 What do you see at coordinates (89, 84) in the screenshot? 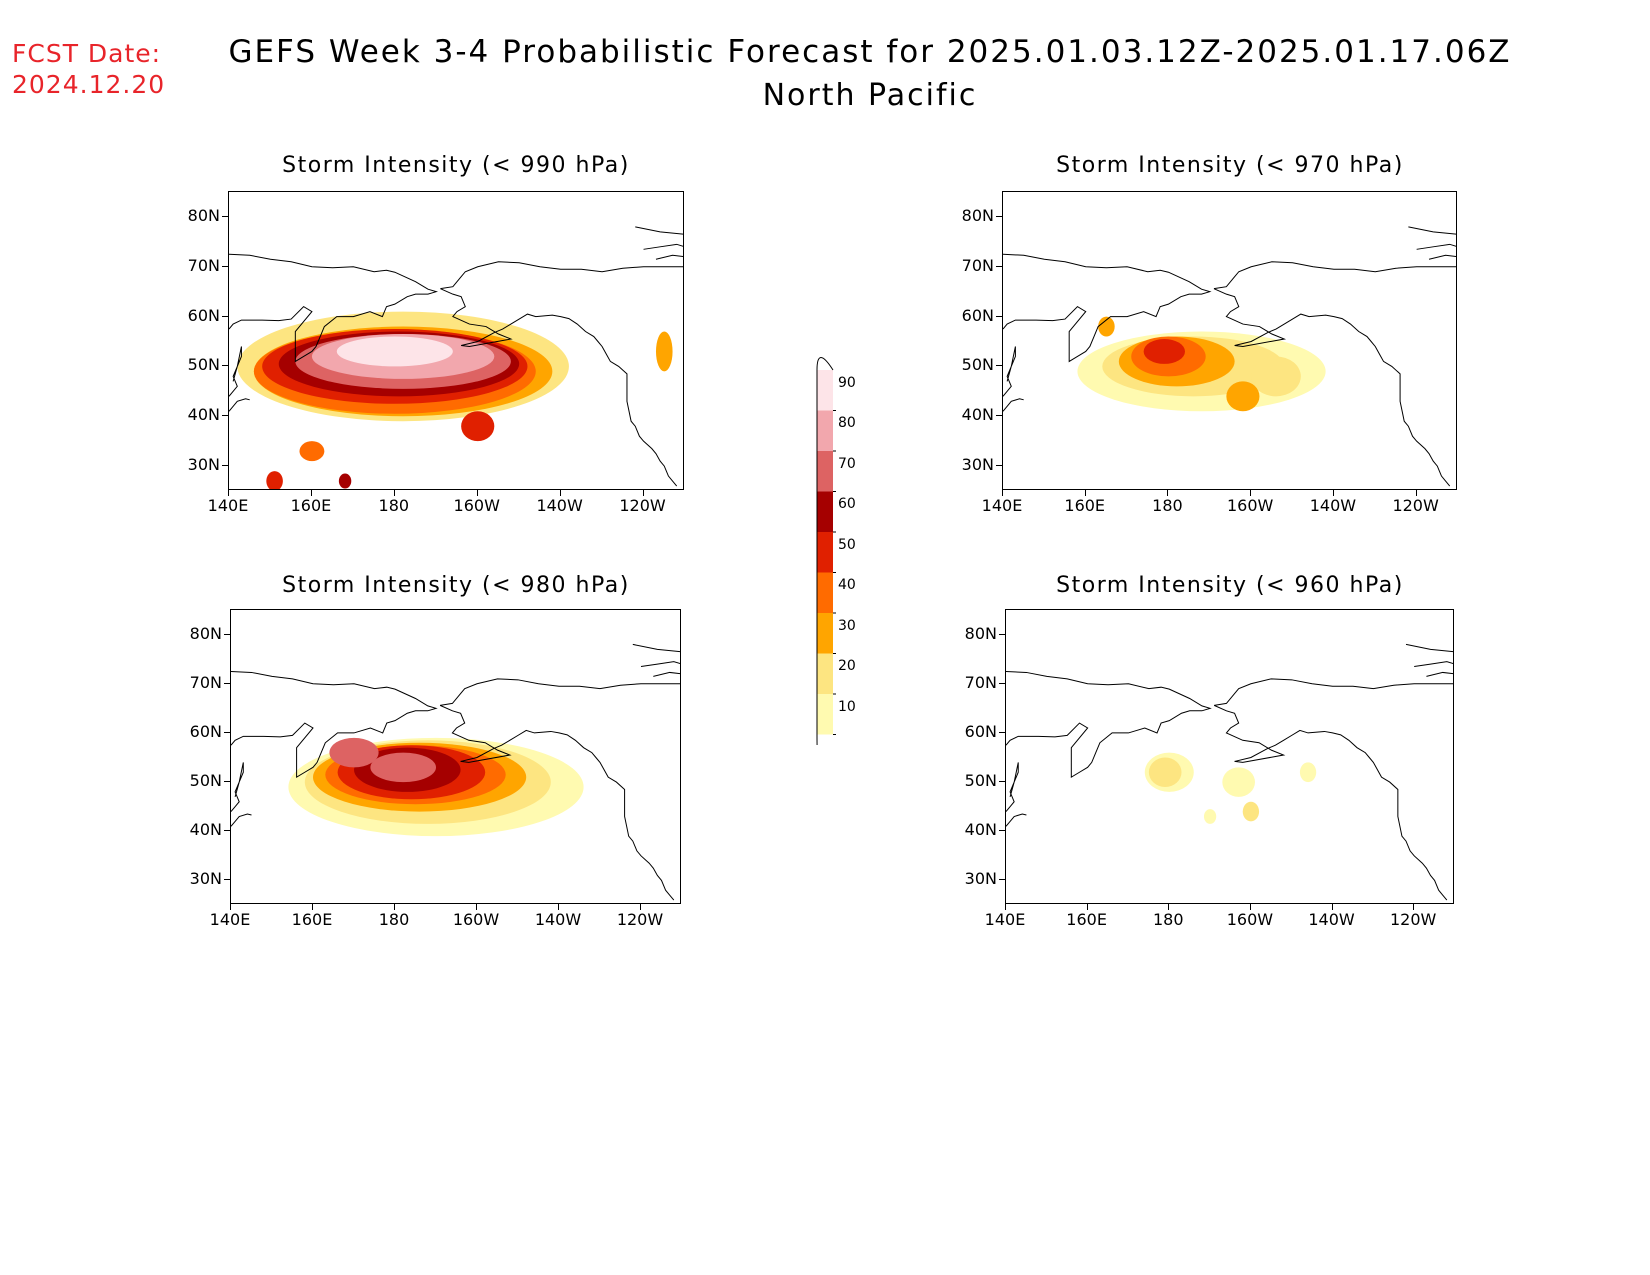
I see `forecast-date-value: 2024.12.20` at bounding box center [89, 84].